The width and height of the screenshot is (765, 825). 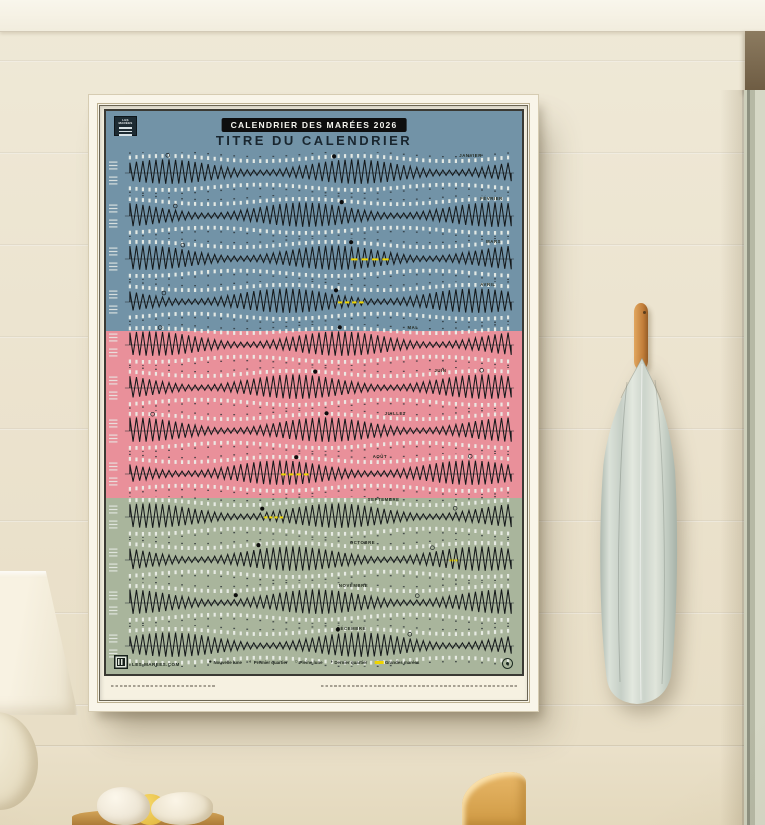 I want to click on tide-chart-row-12: DÉCEMBRE, so click(x=314, y=646).